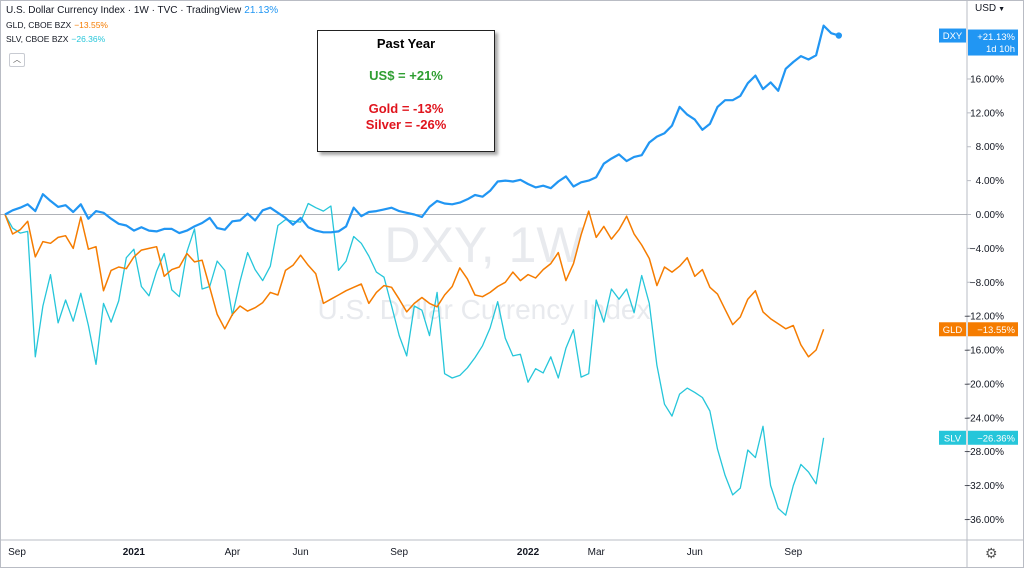 Image resolution: width=1024 pixels, height=568 pixels. I want to click on y-tick-label: −12.00%, so click(984, 317).